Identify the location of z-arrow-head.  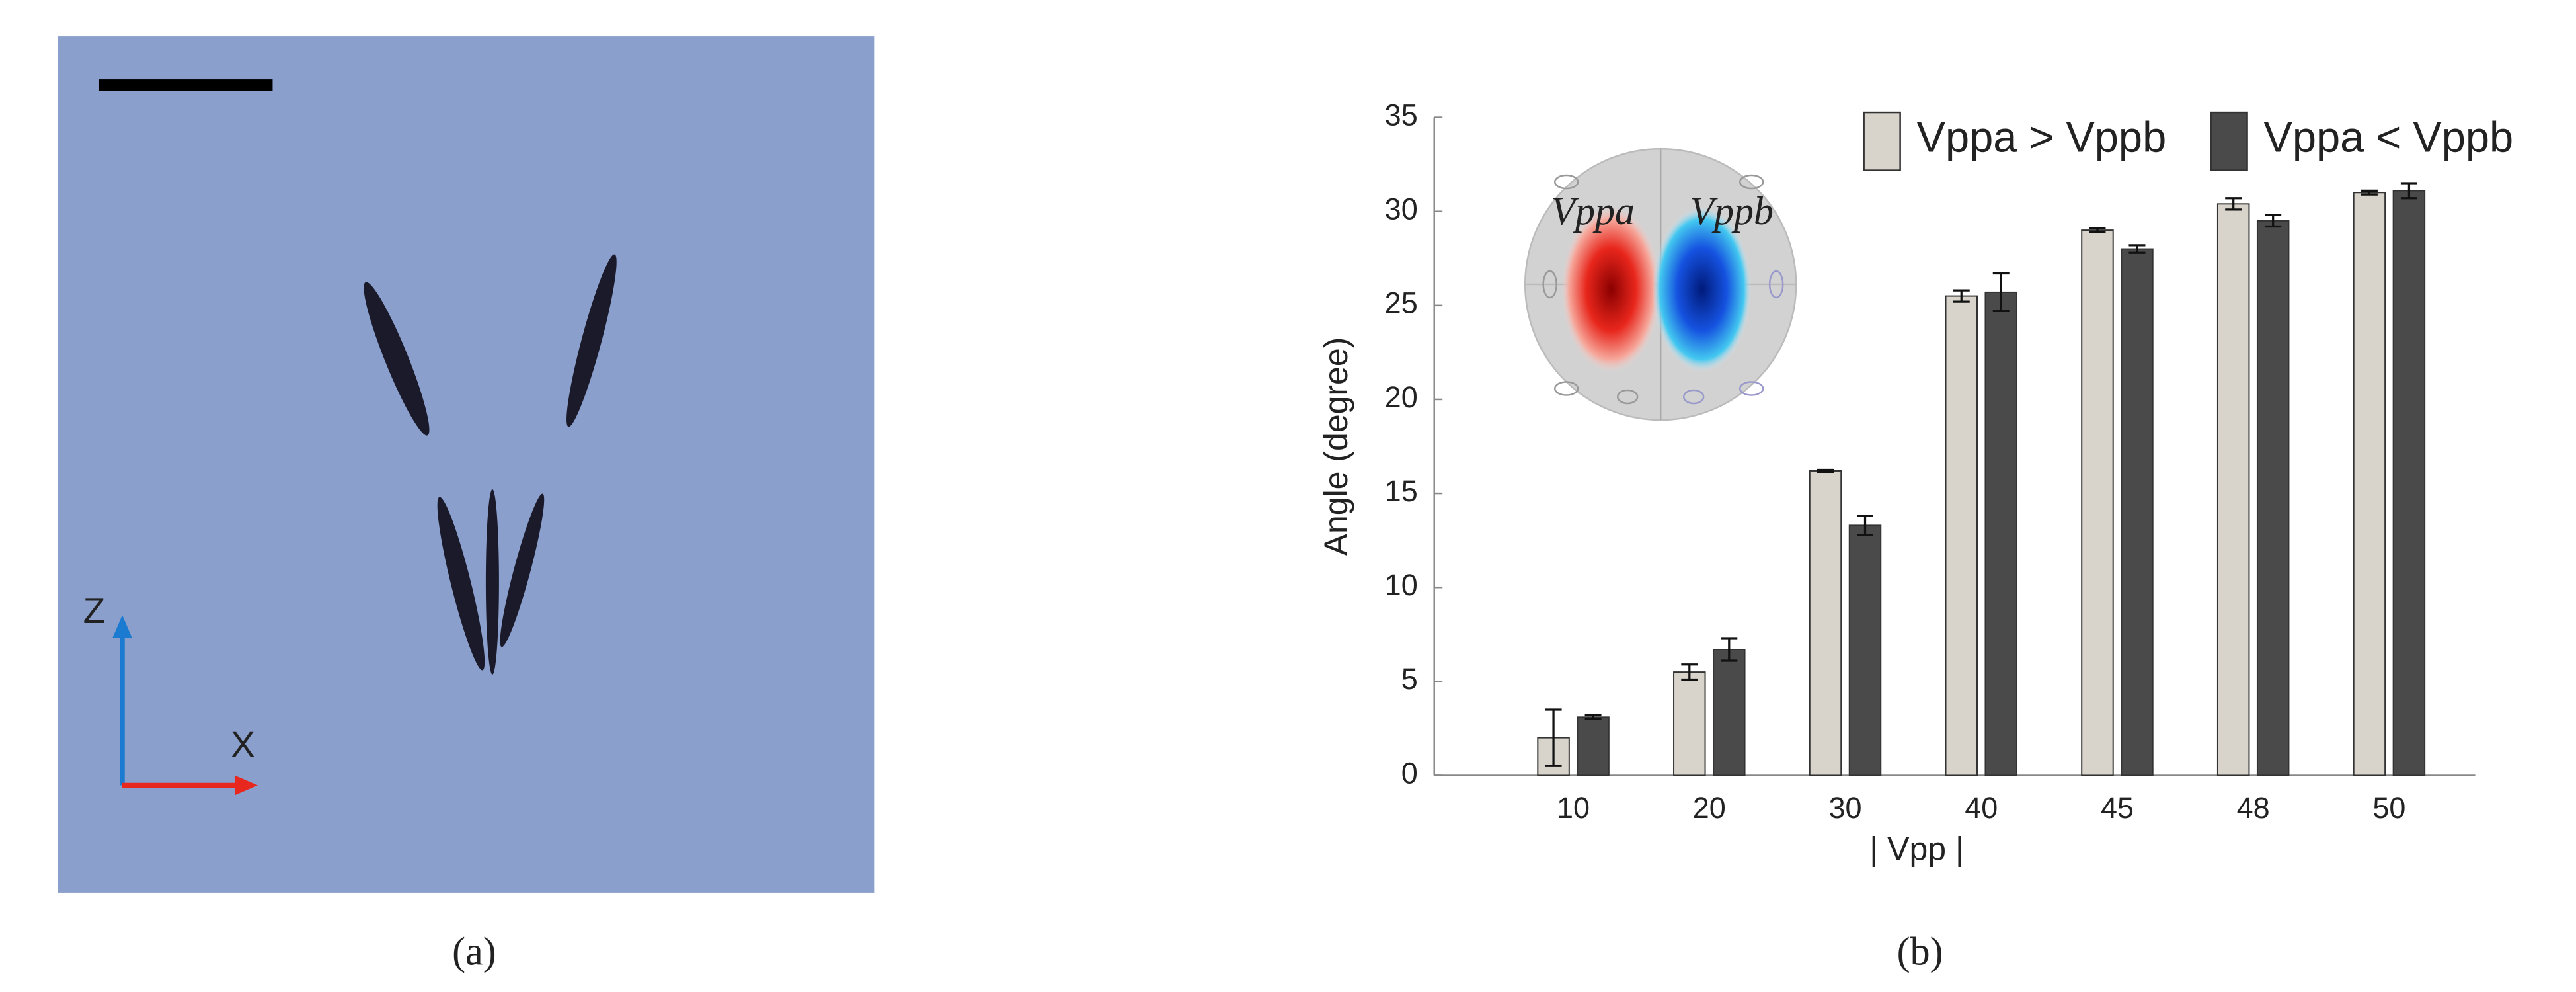
(122, 626).